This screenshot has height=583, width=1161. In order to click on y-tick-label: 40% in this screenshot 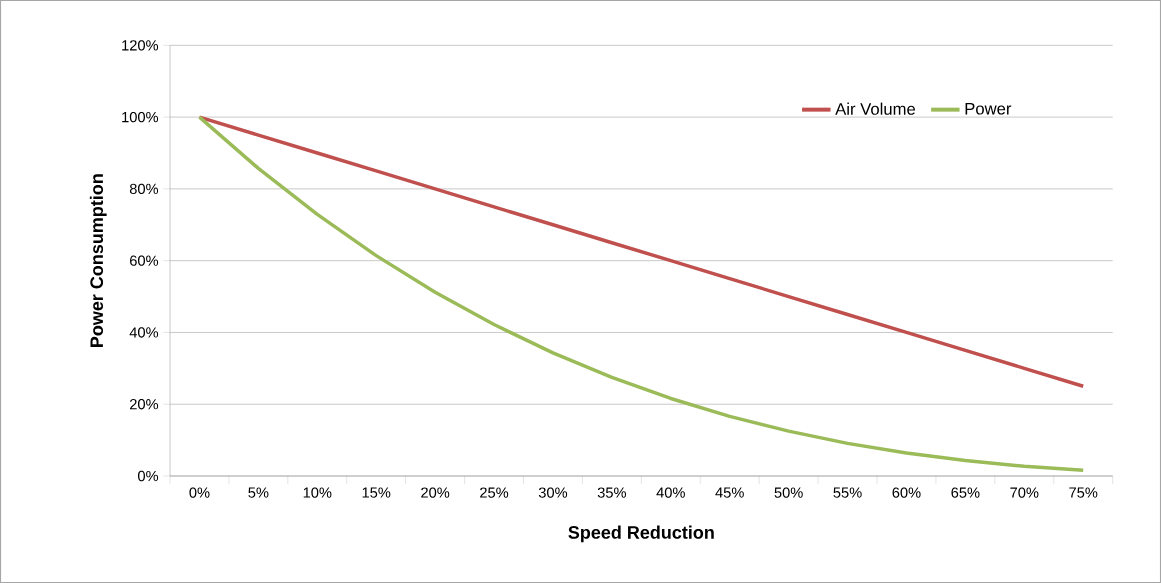, I will do `click(144, 332)`.